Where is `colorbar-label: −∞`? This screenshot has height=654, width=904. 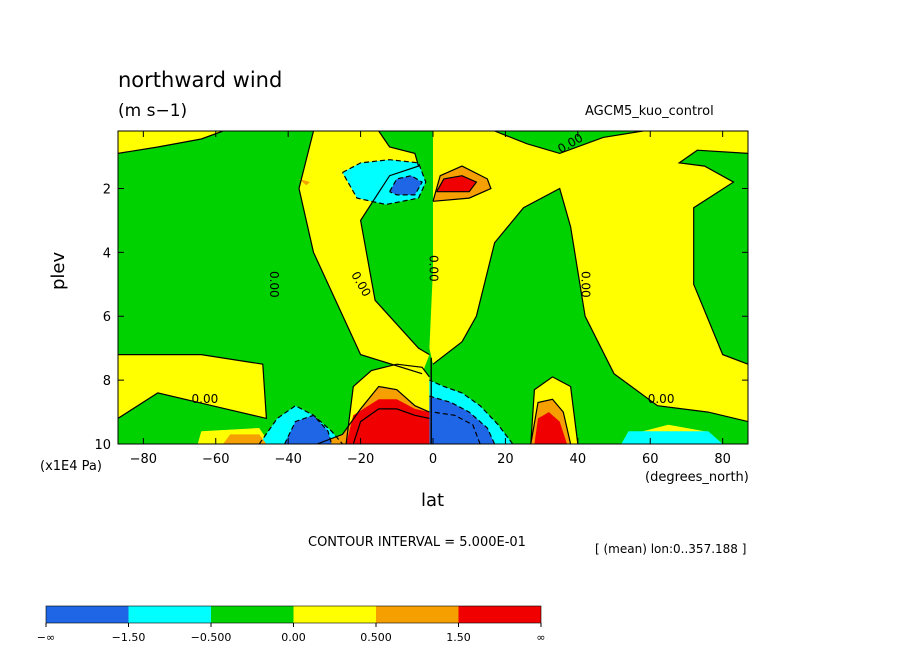 colorbar-label: −∞ is located at coordinates (46, 637).